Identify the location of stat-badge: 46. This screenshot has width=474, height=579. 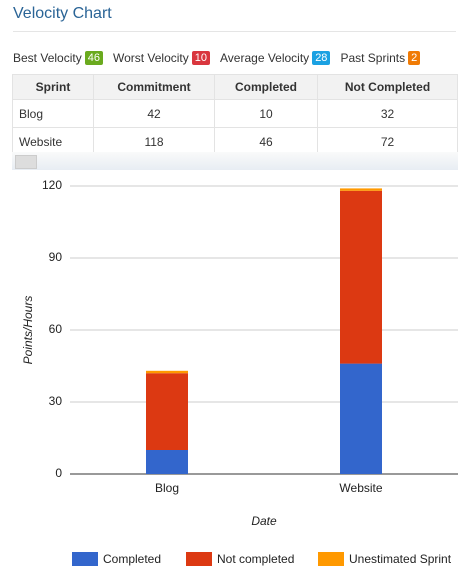
(93, 58).